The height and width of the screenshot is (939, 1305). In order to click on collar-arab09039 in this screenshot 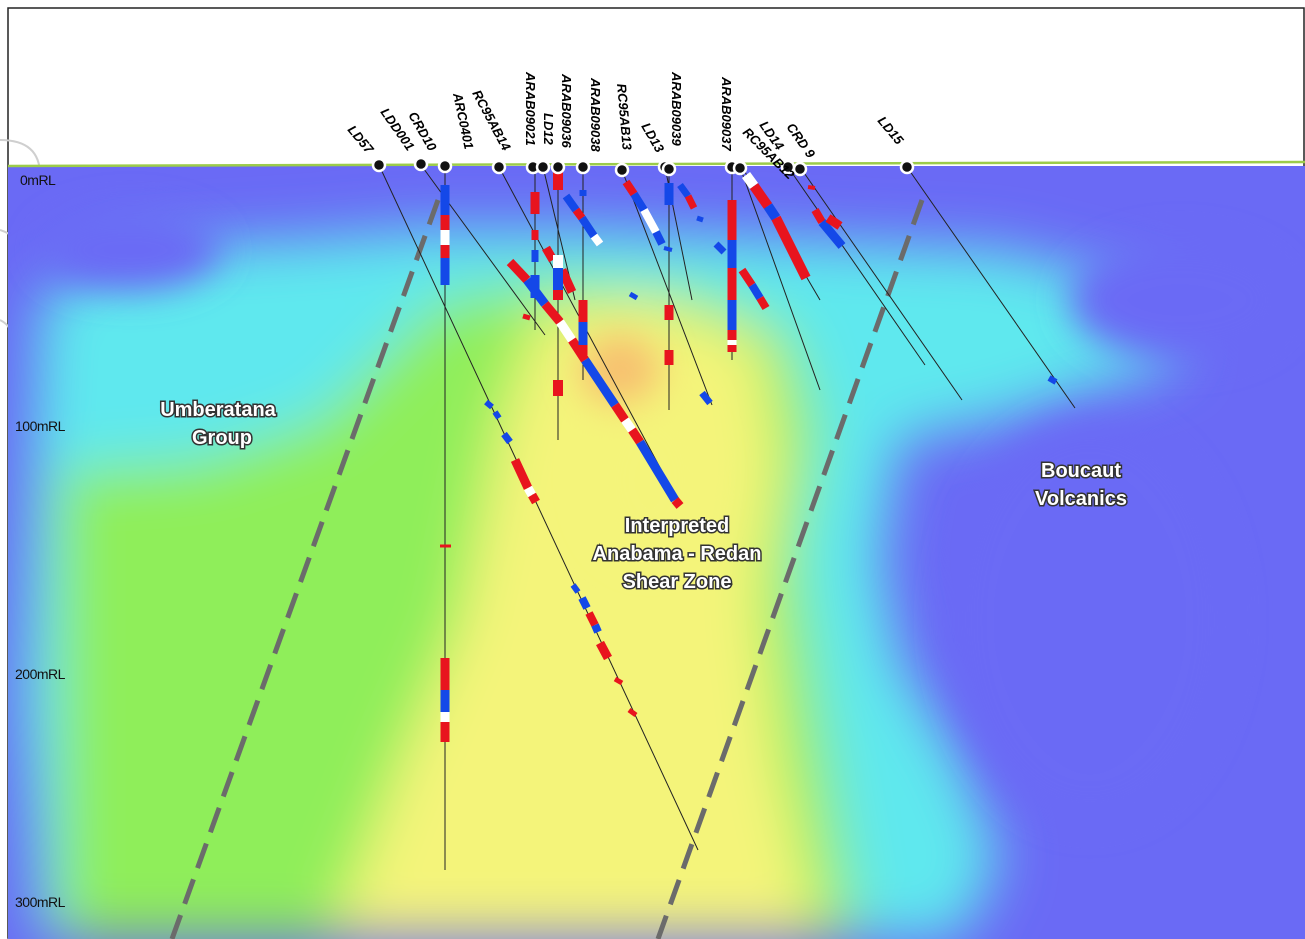, I will do `click(669, 169)`.